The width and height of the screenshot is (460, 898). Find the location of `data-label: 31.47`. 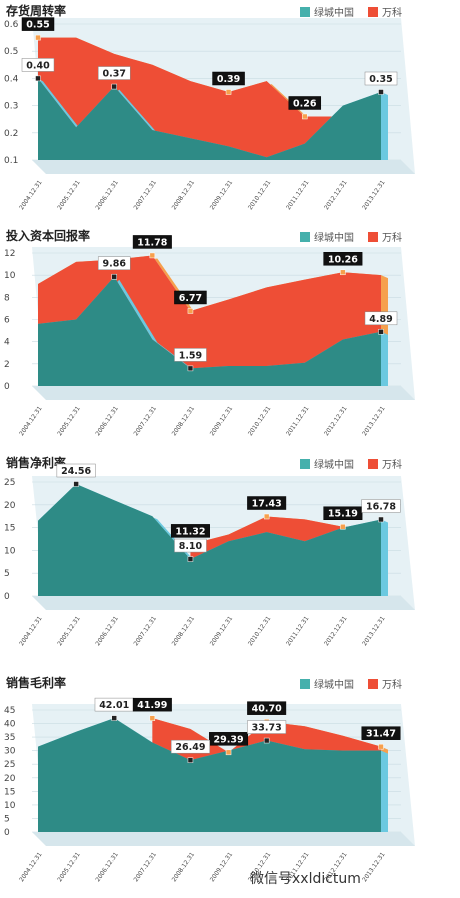

data-label: 31.47 is located at coordinates (381, 734).